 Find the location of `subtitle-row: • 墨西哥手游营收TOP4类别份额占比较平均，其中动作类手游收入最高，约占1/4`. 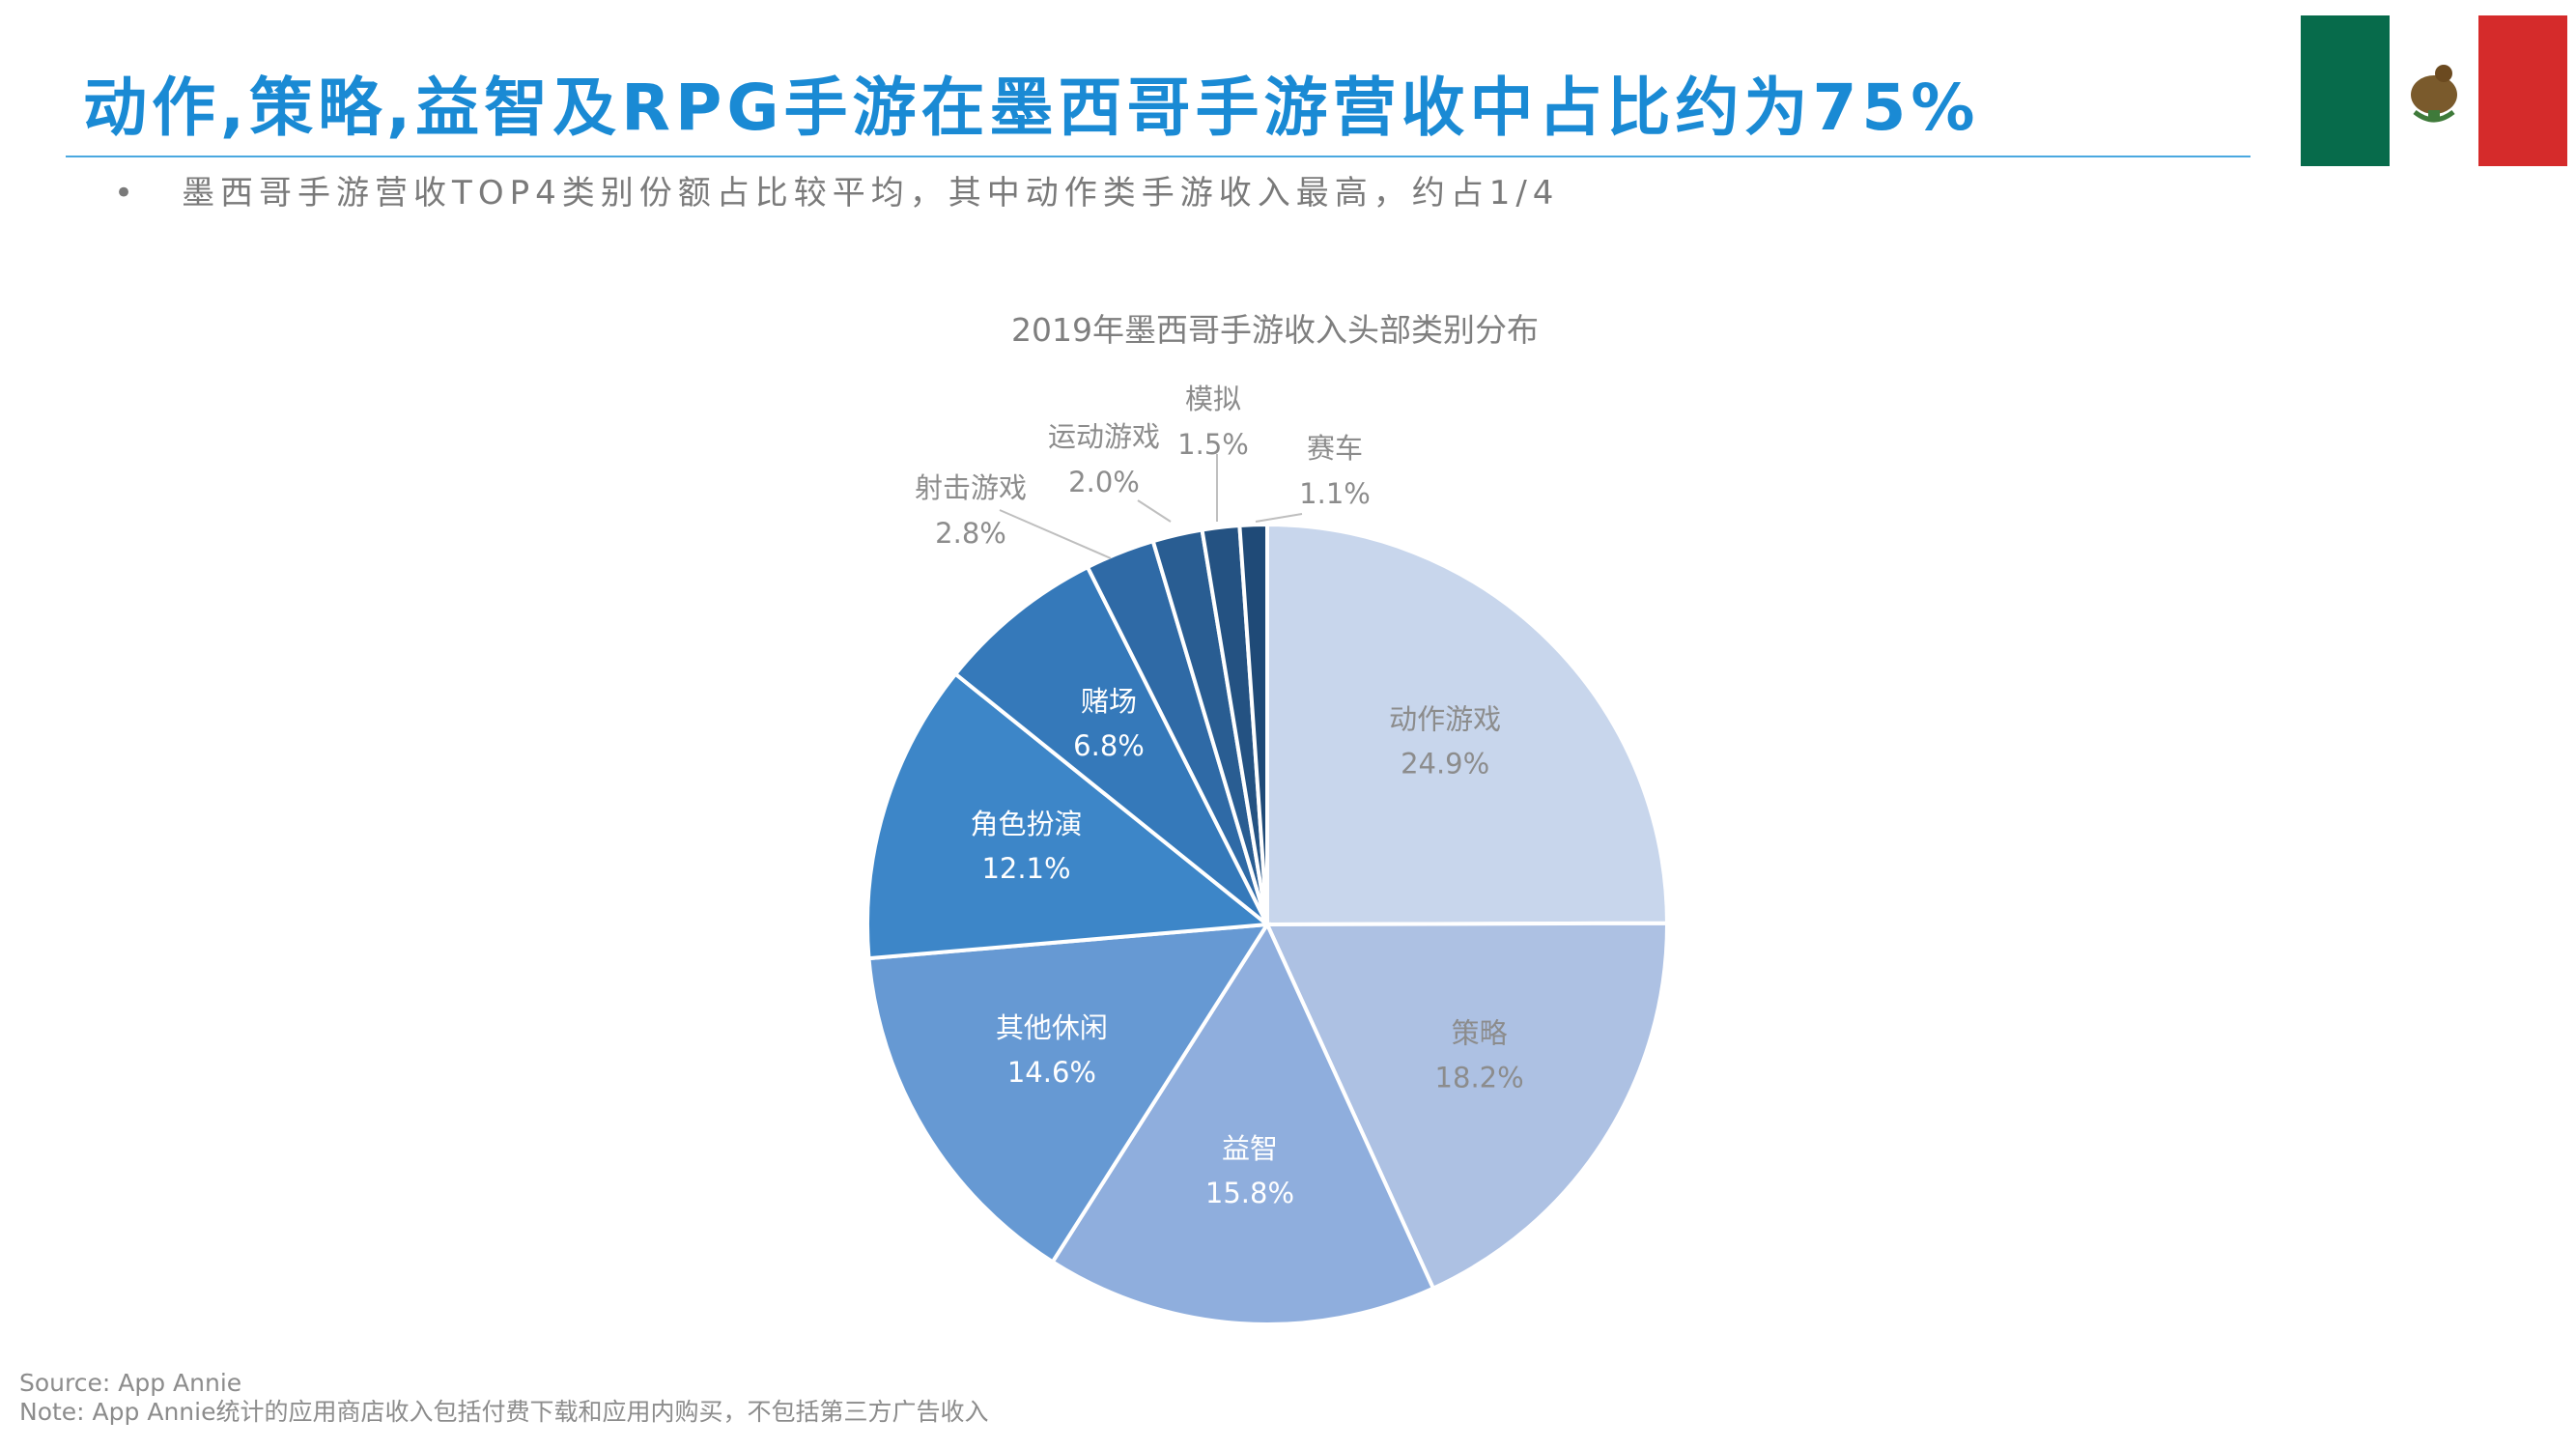

subtitle-row: • 墨西哥手游营收TOP4类别份额占比较平均，其中动作类手游收入最高，约占1/4 is located at coordinates (836, 189).